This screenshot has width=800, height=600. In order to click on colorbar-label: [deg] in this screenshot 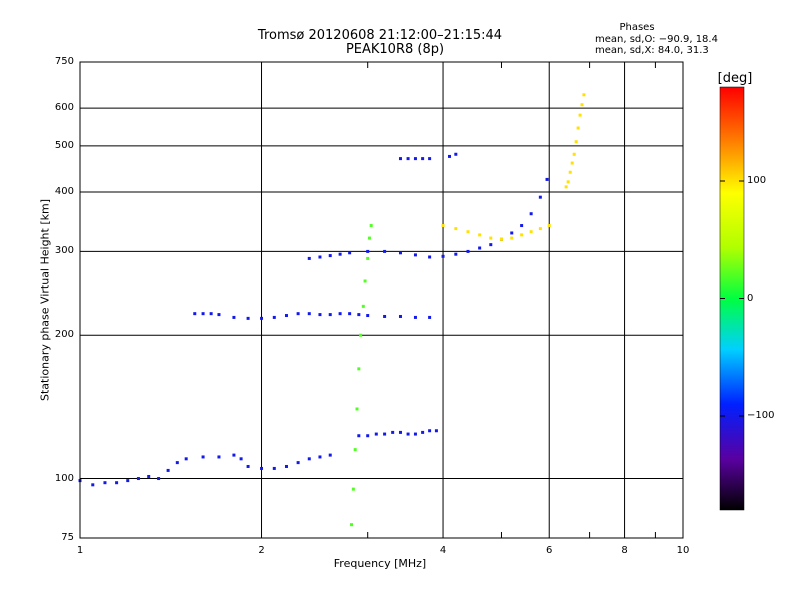, I will do `click(735, 78)`.